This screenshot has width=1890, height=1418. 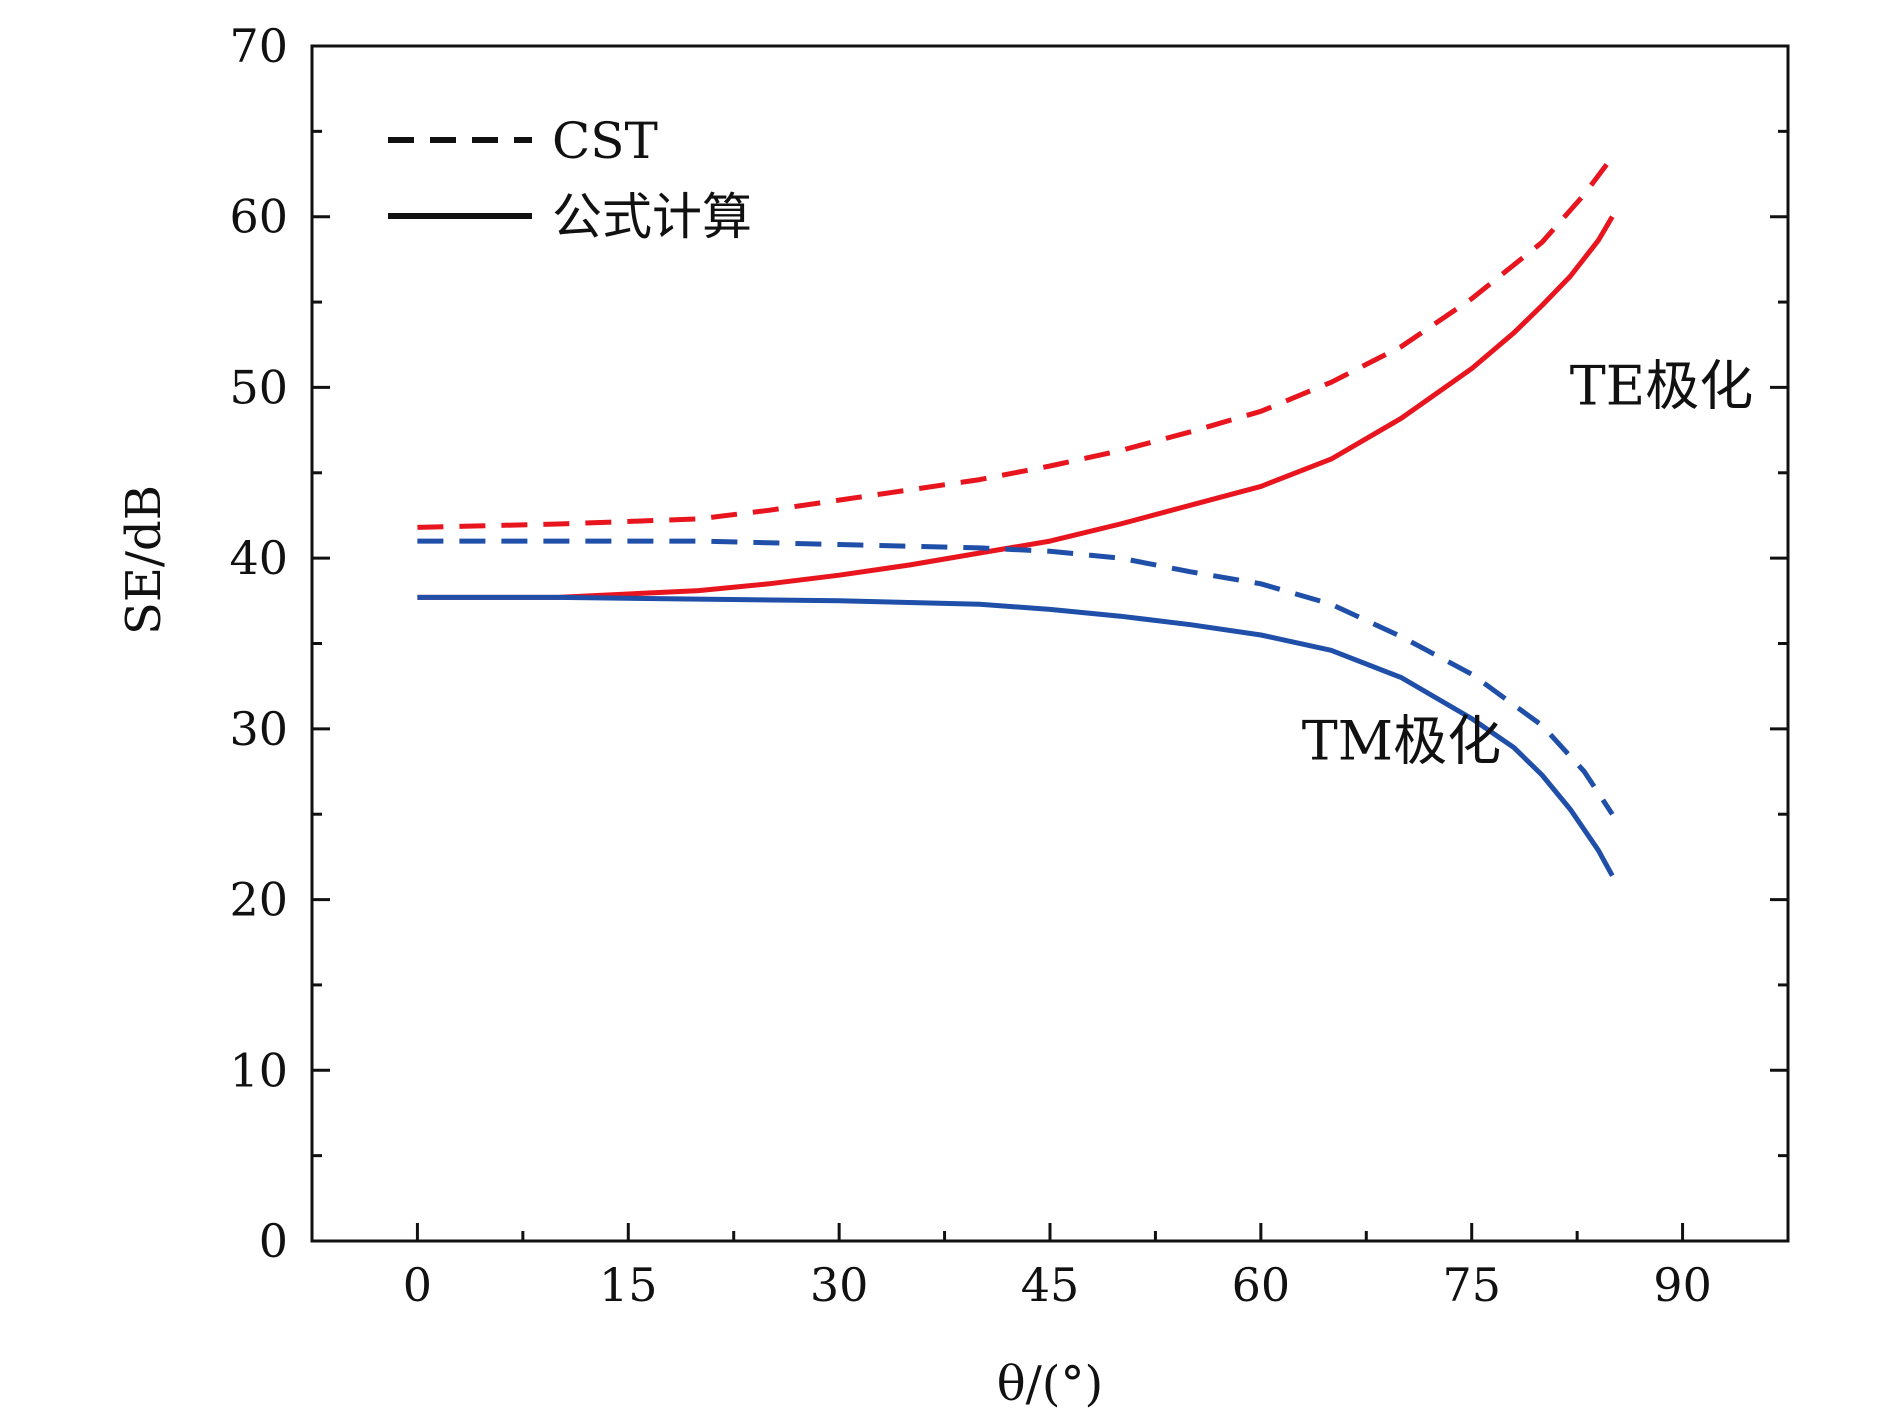 What do you see at coordinates (258, 900) in the screenshot?
I see `y-tick-label: 20` at bounding box center [258, 900].